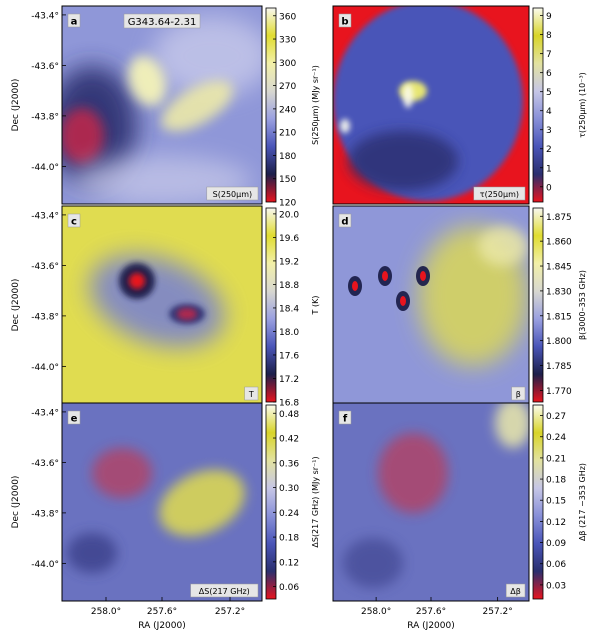 The height and width of the screenshot is (640, 600). I want to click on panel-title-box, so click(162, 21).